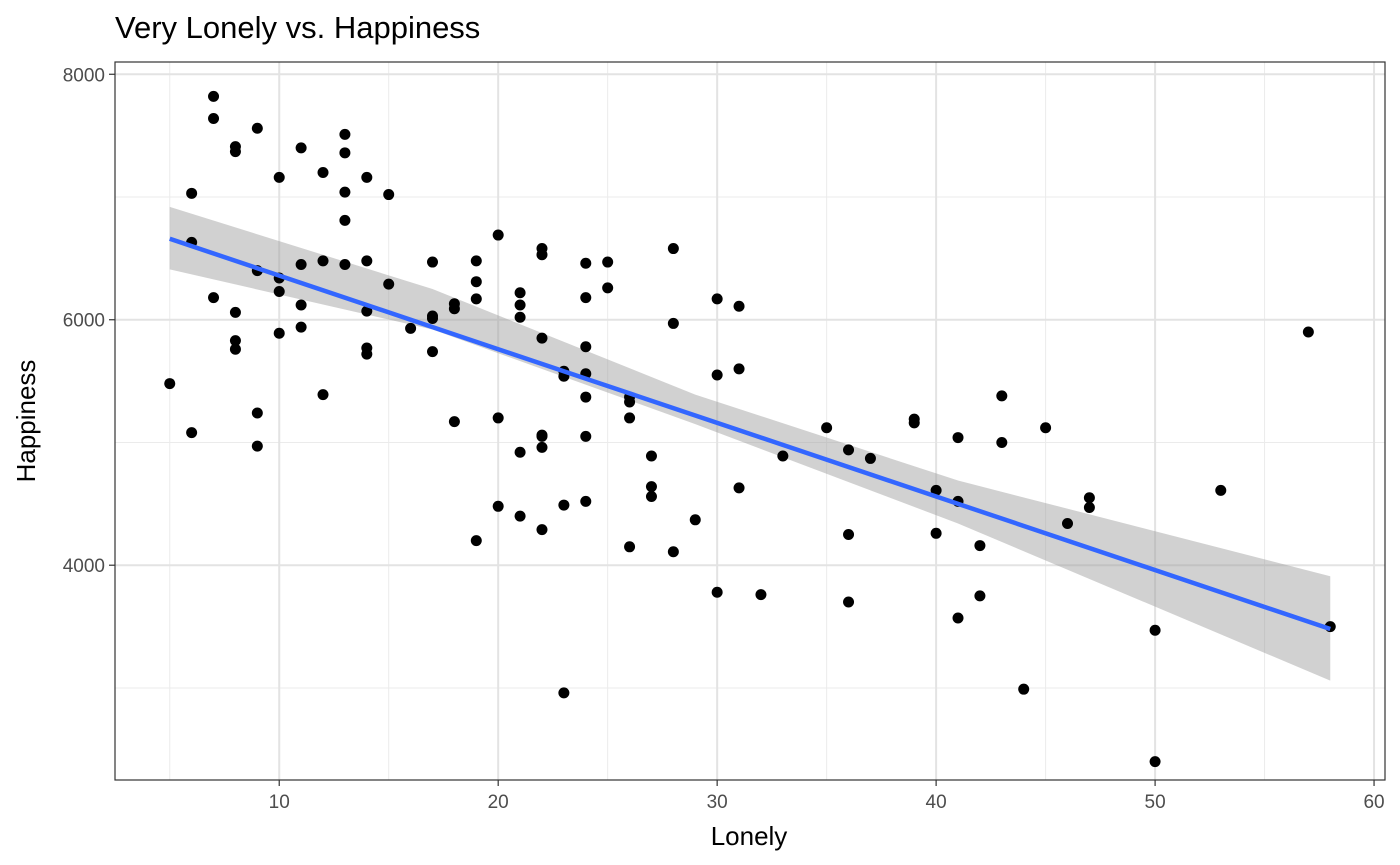 The image size is (1400, 865). What do you see at coordinates (26, 421) in the screenshot?
I see `y-axis-title: Happiness` at bounding box center [26, 421].